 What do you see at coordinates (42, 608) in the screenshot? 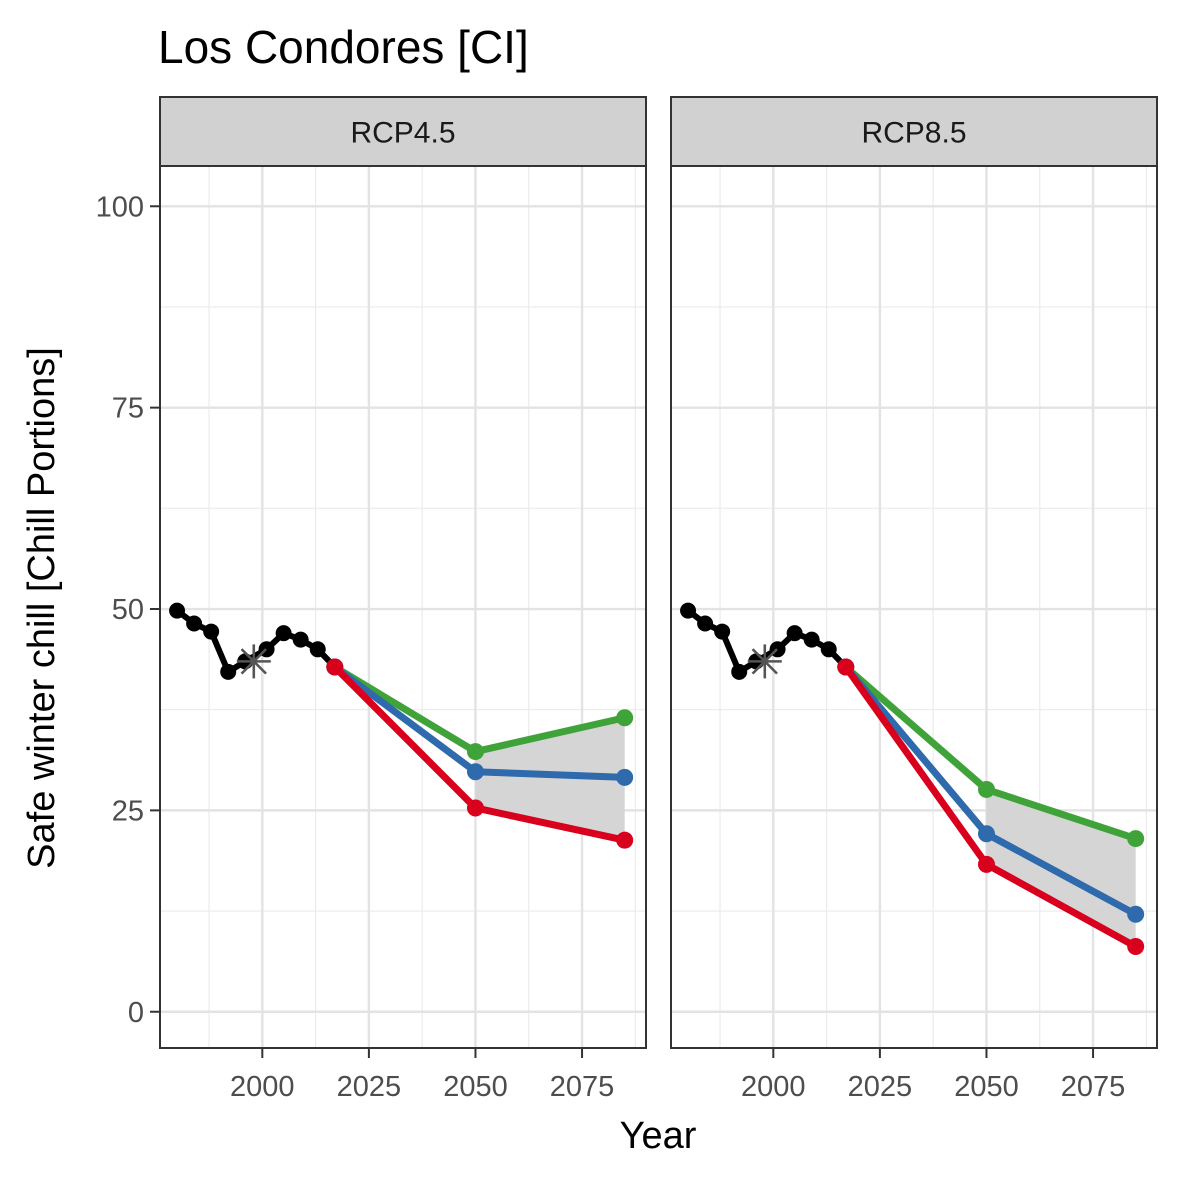
I see `y-axis-title: Safe winter chill [Chill Portions]` at bounding box center [42, 608].